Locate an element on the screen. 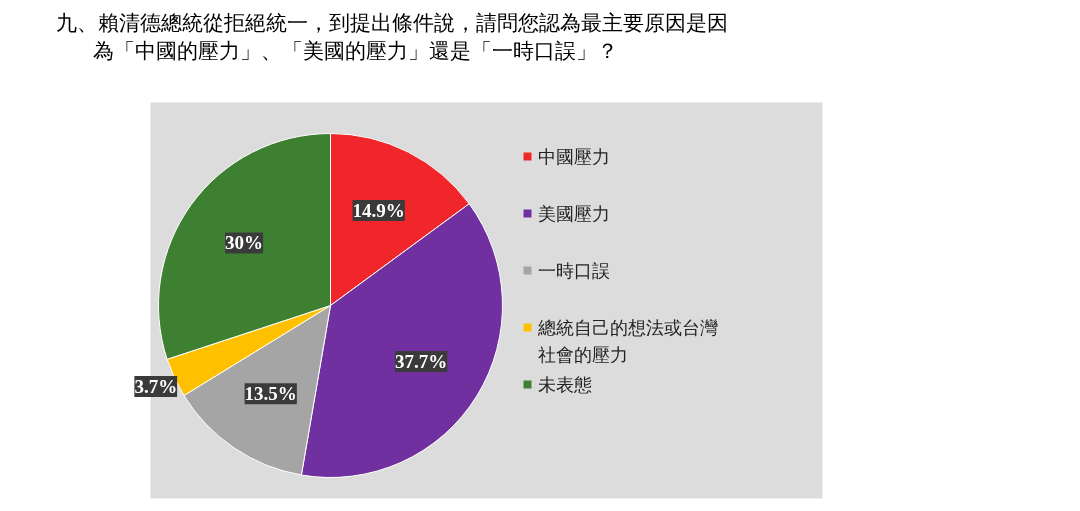  data-label: 3.7% is located at coordinates (156, 387).